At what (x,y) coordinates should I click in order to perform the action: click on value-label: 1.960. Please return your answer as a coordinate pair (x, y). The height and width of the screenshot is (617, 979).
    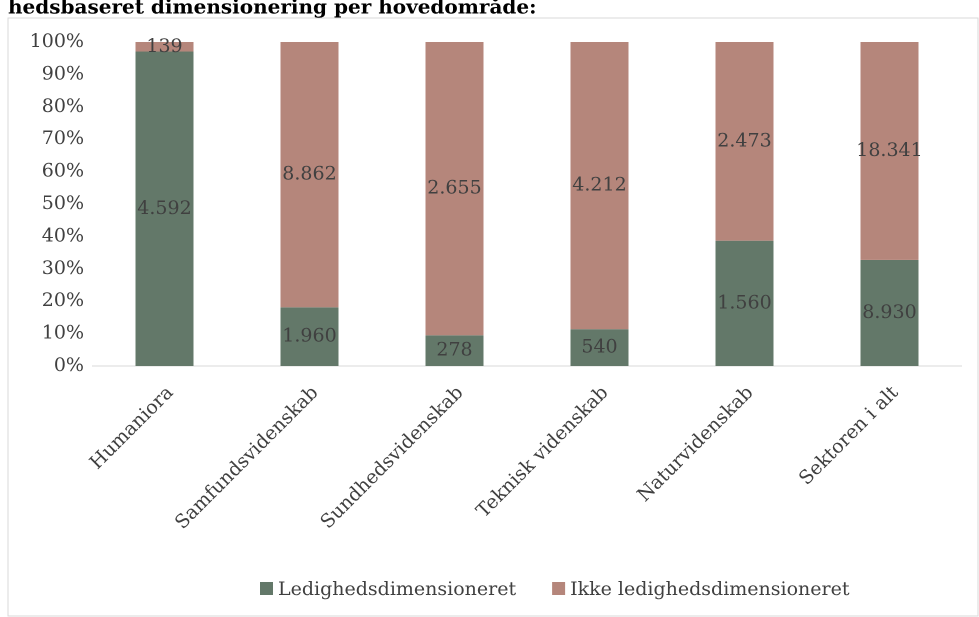
    Looking at the image, I should click on (309, 336).